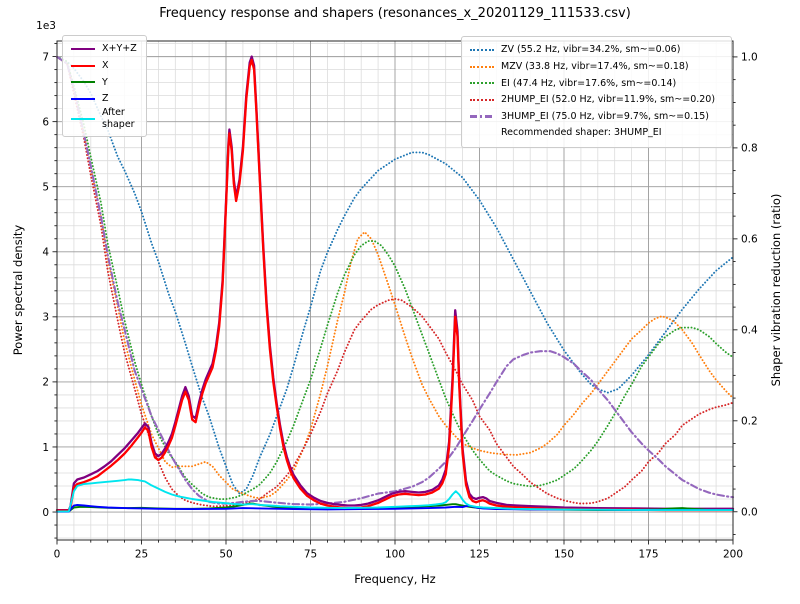 The image size is (800, 604). I want to click on y-right-tick-label: 0.4, so click(749, 331).